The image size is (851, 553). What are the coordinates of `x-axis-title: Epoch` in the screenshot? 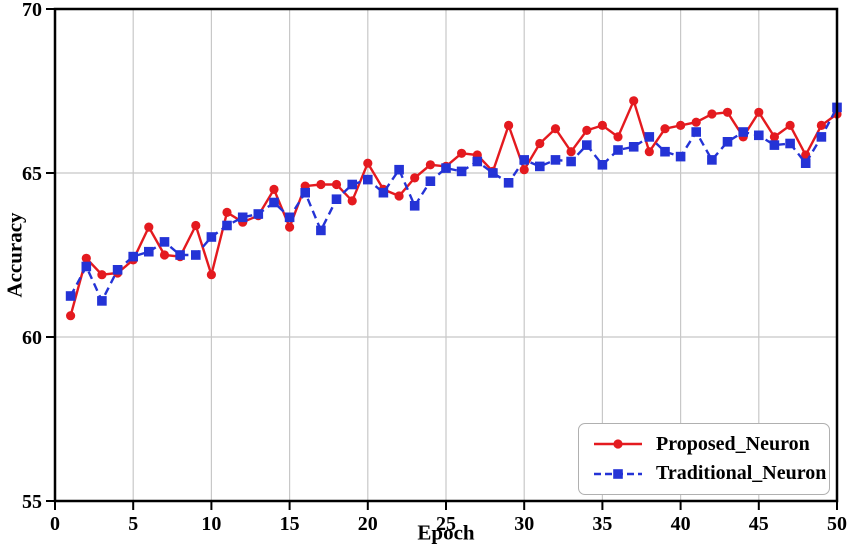 It's located at (446, 532).